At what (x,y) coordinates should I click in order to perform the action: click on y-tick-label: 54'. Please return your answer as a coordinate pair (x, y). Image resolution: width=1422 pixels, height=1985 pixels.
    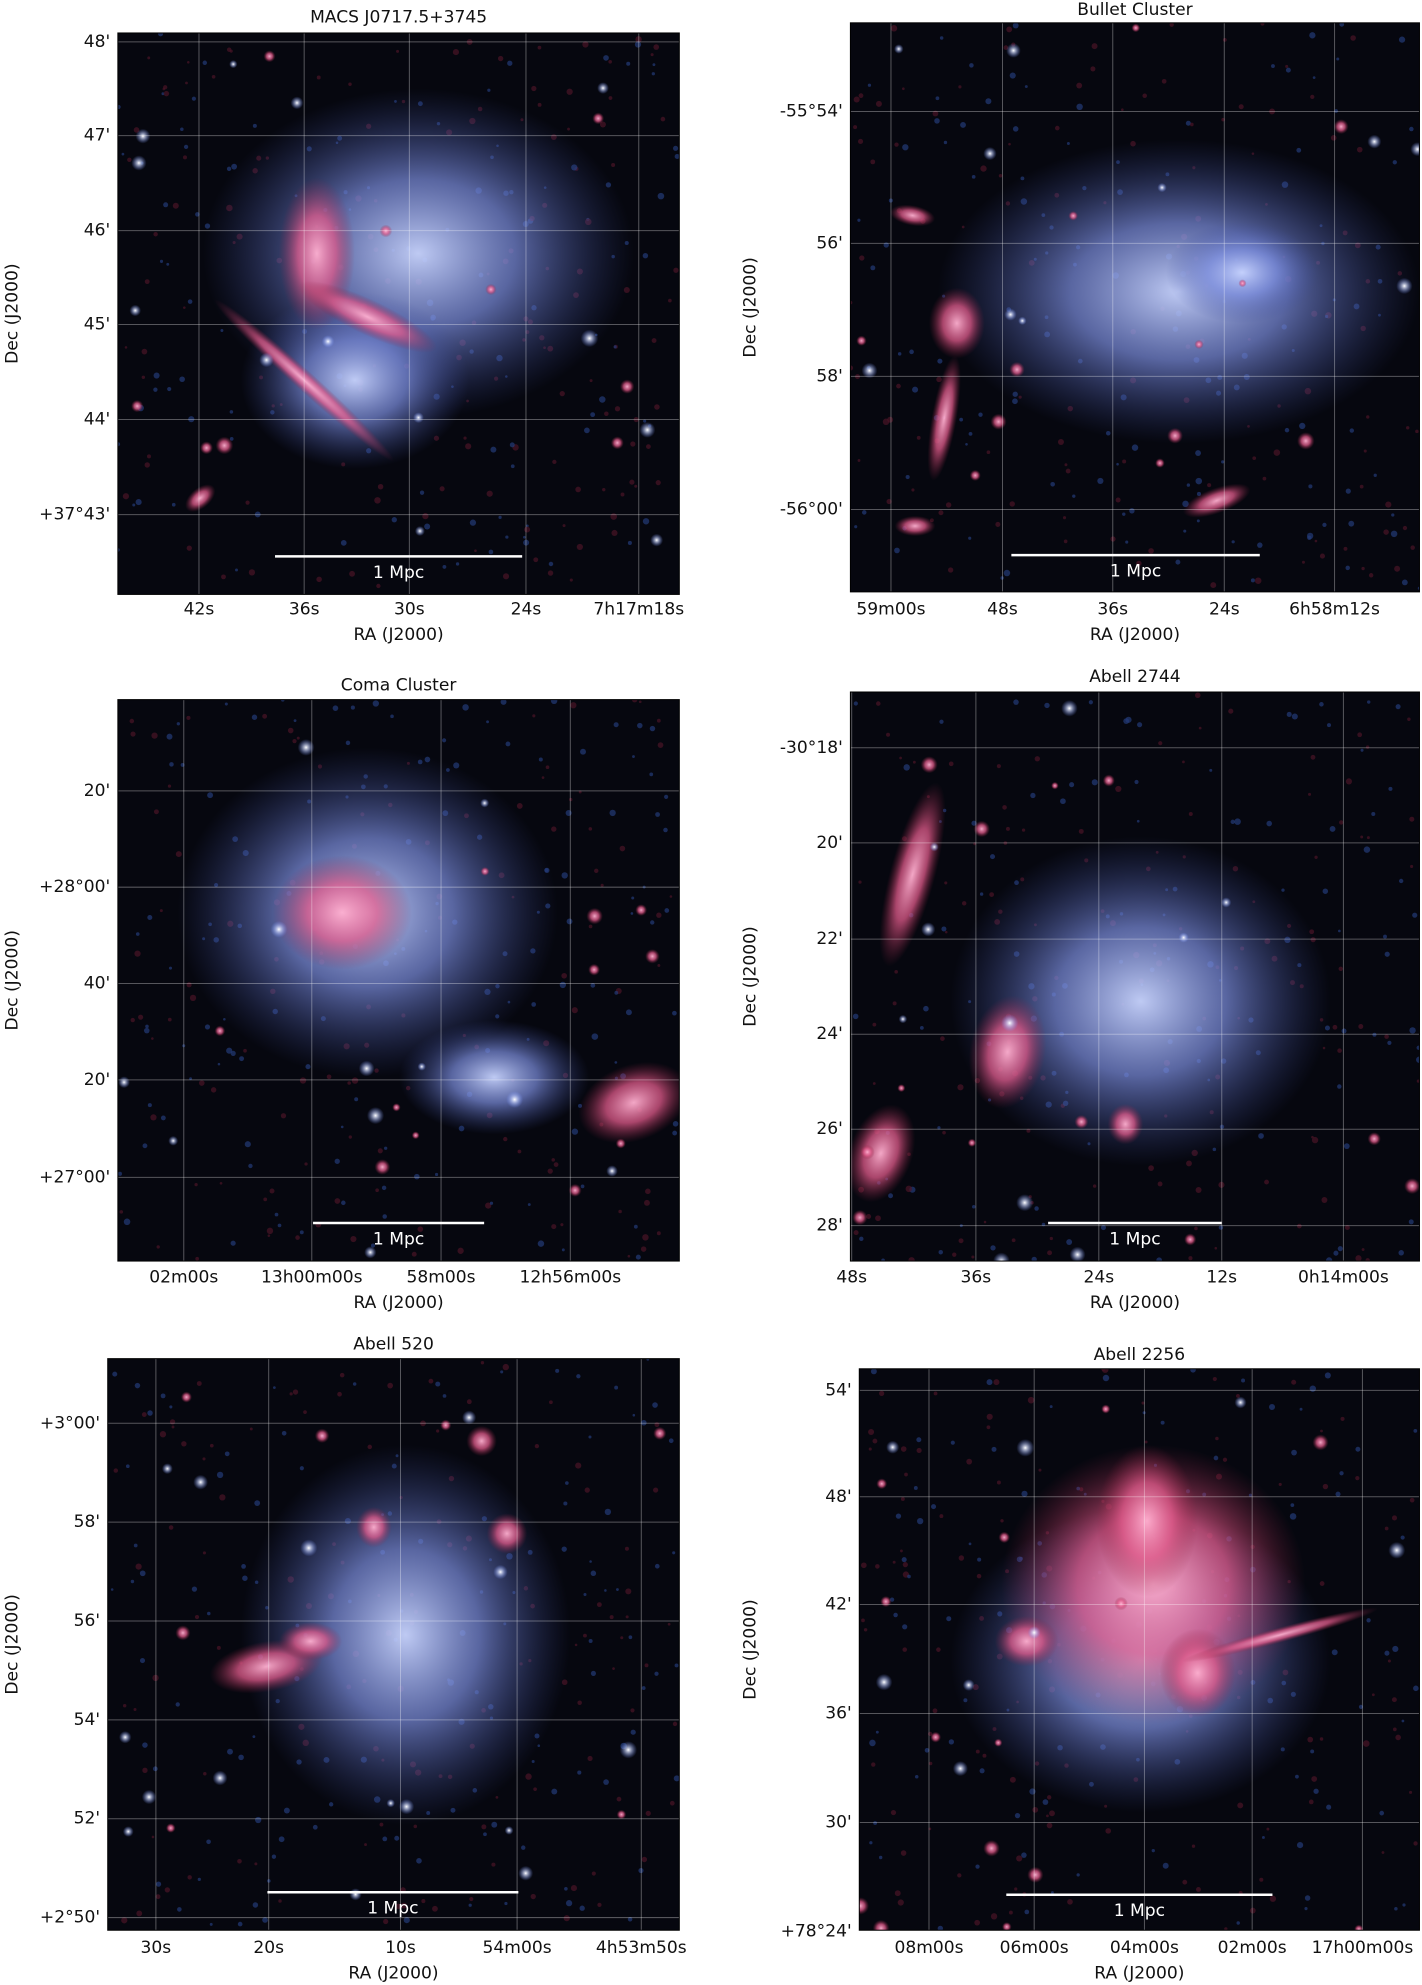
    Looking at the image, I should click on (87, 1720).